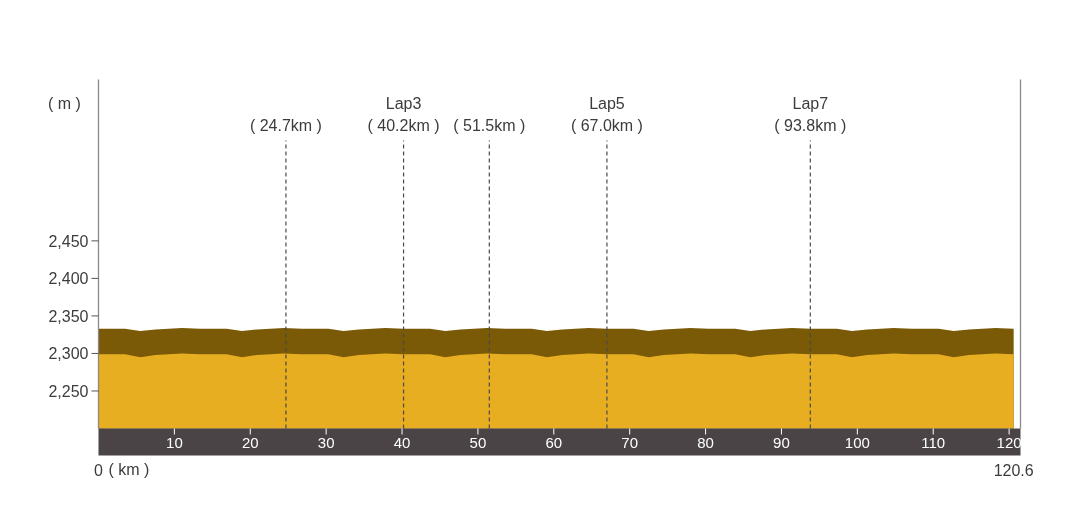 This screenshot has height=514, width=1080. What do you see at coordinates (99, 470) in the screenshot?
I see `annotation: 0` at bounding box center [99, 470].